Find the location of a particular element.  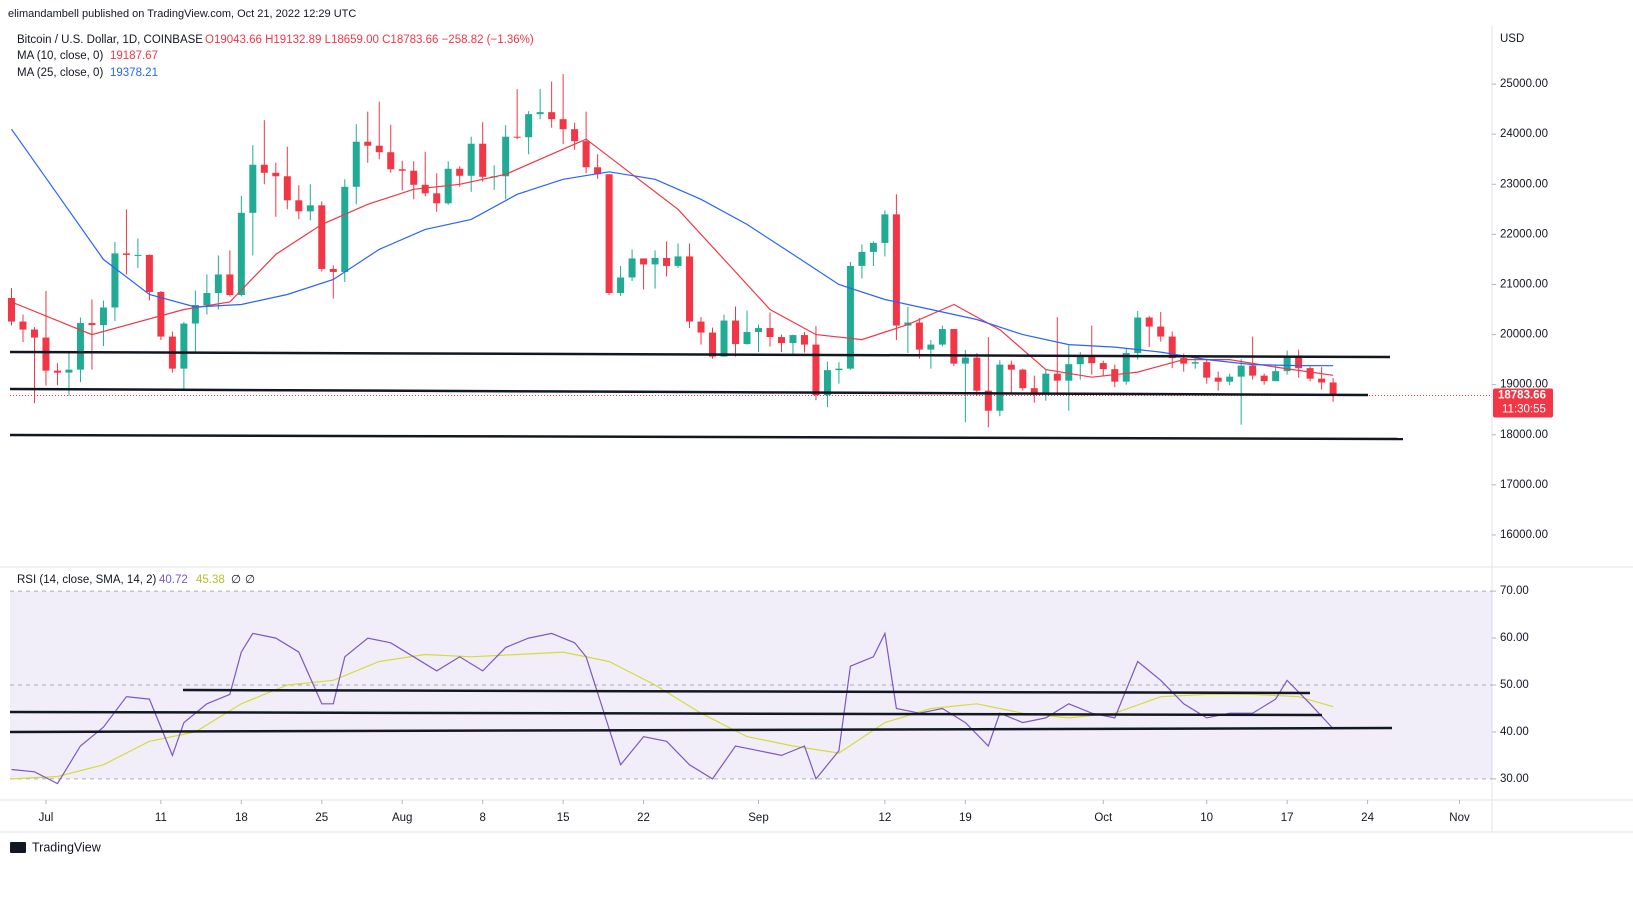

x-tick-label: 25 is located at coordinates (321, 818).